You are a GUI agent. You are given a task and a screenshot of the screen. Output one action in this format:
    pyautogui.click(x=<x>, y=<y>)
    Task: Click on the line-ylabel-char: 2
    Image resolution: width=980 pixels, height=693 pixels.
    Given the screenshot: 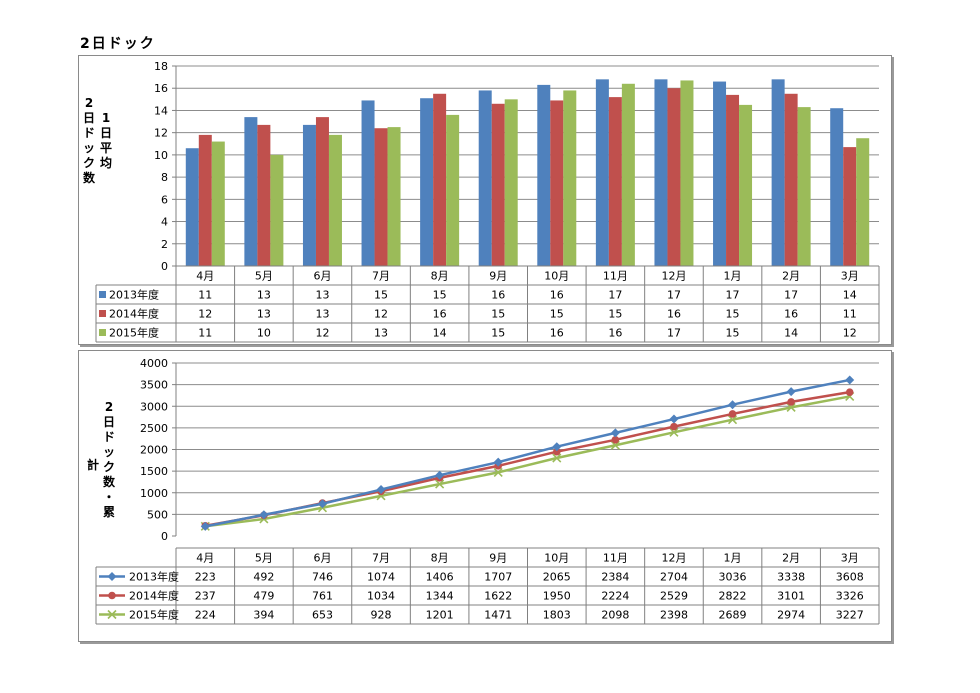 What is the action you would take?
    pyautogui.click(x=109, y=407)
    